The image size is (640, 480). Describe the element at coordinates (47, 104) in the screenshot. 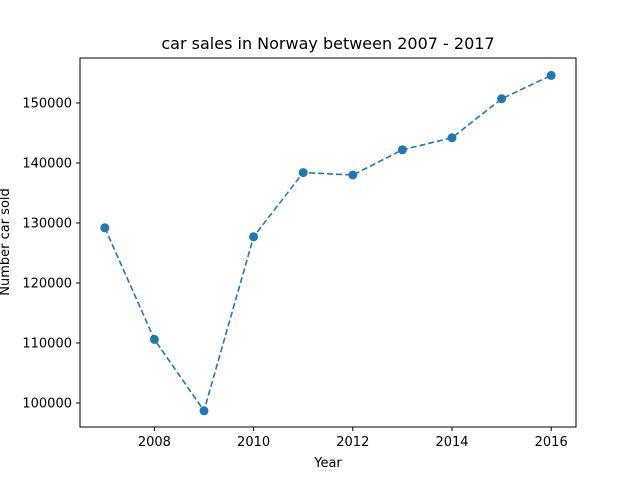

I see `y-tick-label: 150000` at that location.